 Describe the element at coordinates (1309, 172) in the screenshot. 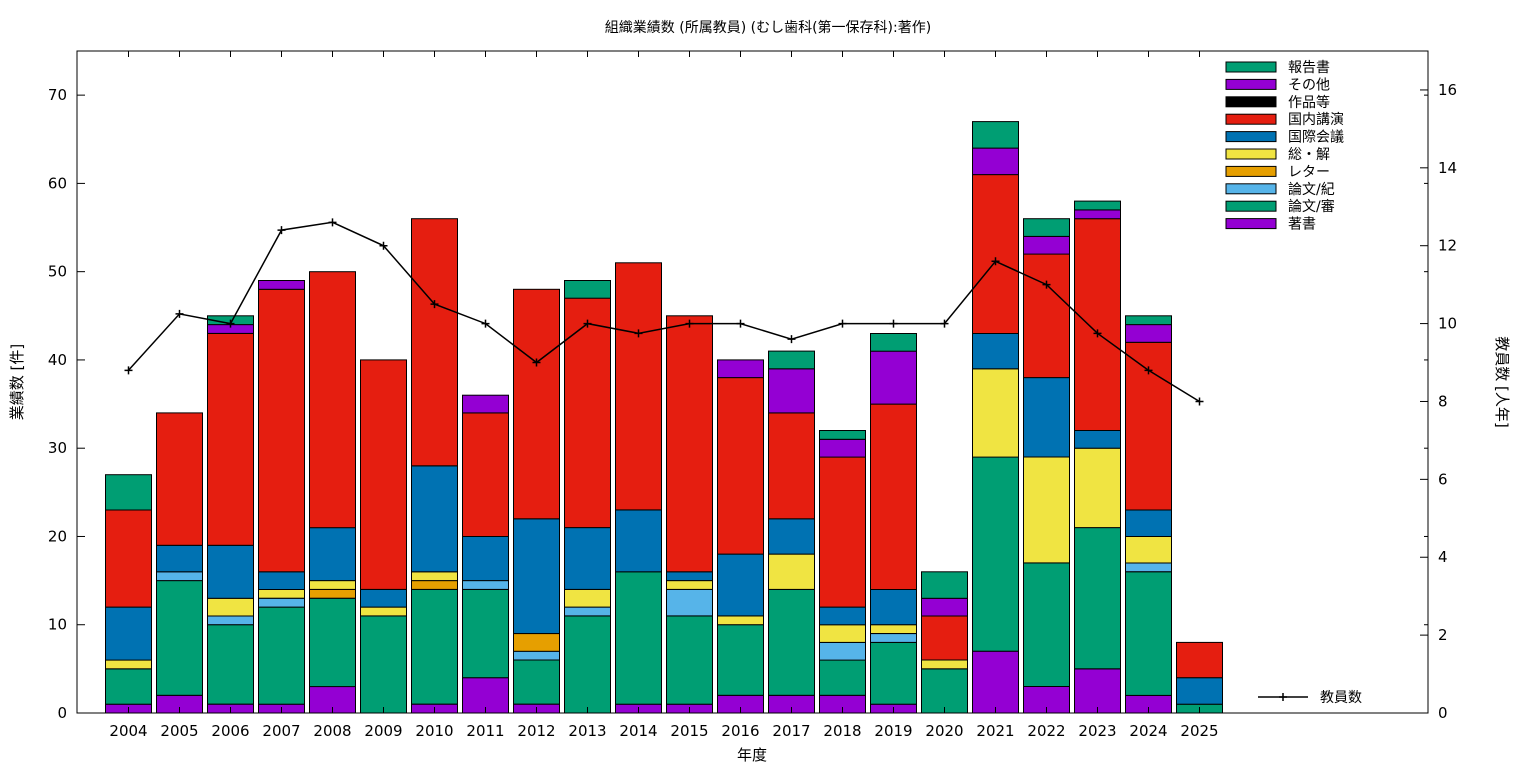

I see `legend-label: レター` at that location.